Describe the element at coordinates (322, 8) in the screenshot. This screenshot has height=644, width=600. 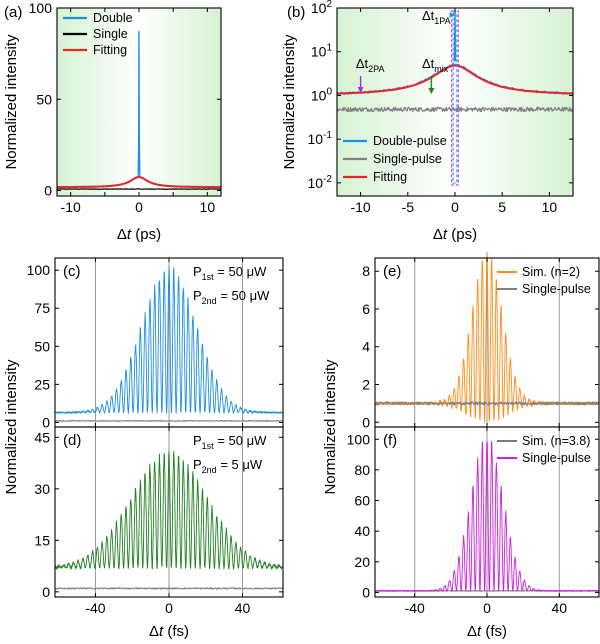
I see `y-tick-label: 102` at that location.